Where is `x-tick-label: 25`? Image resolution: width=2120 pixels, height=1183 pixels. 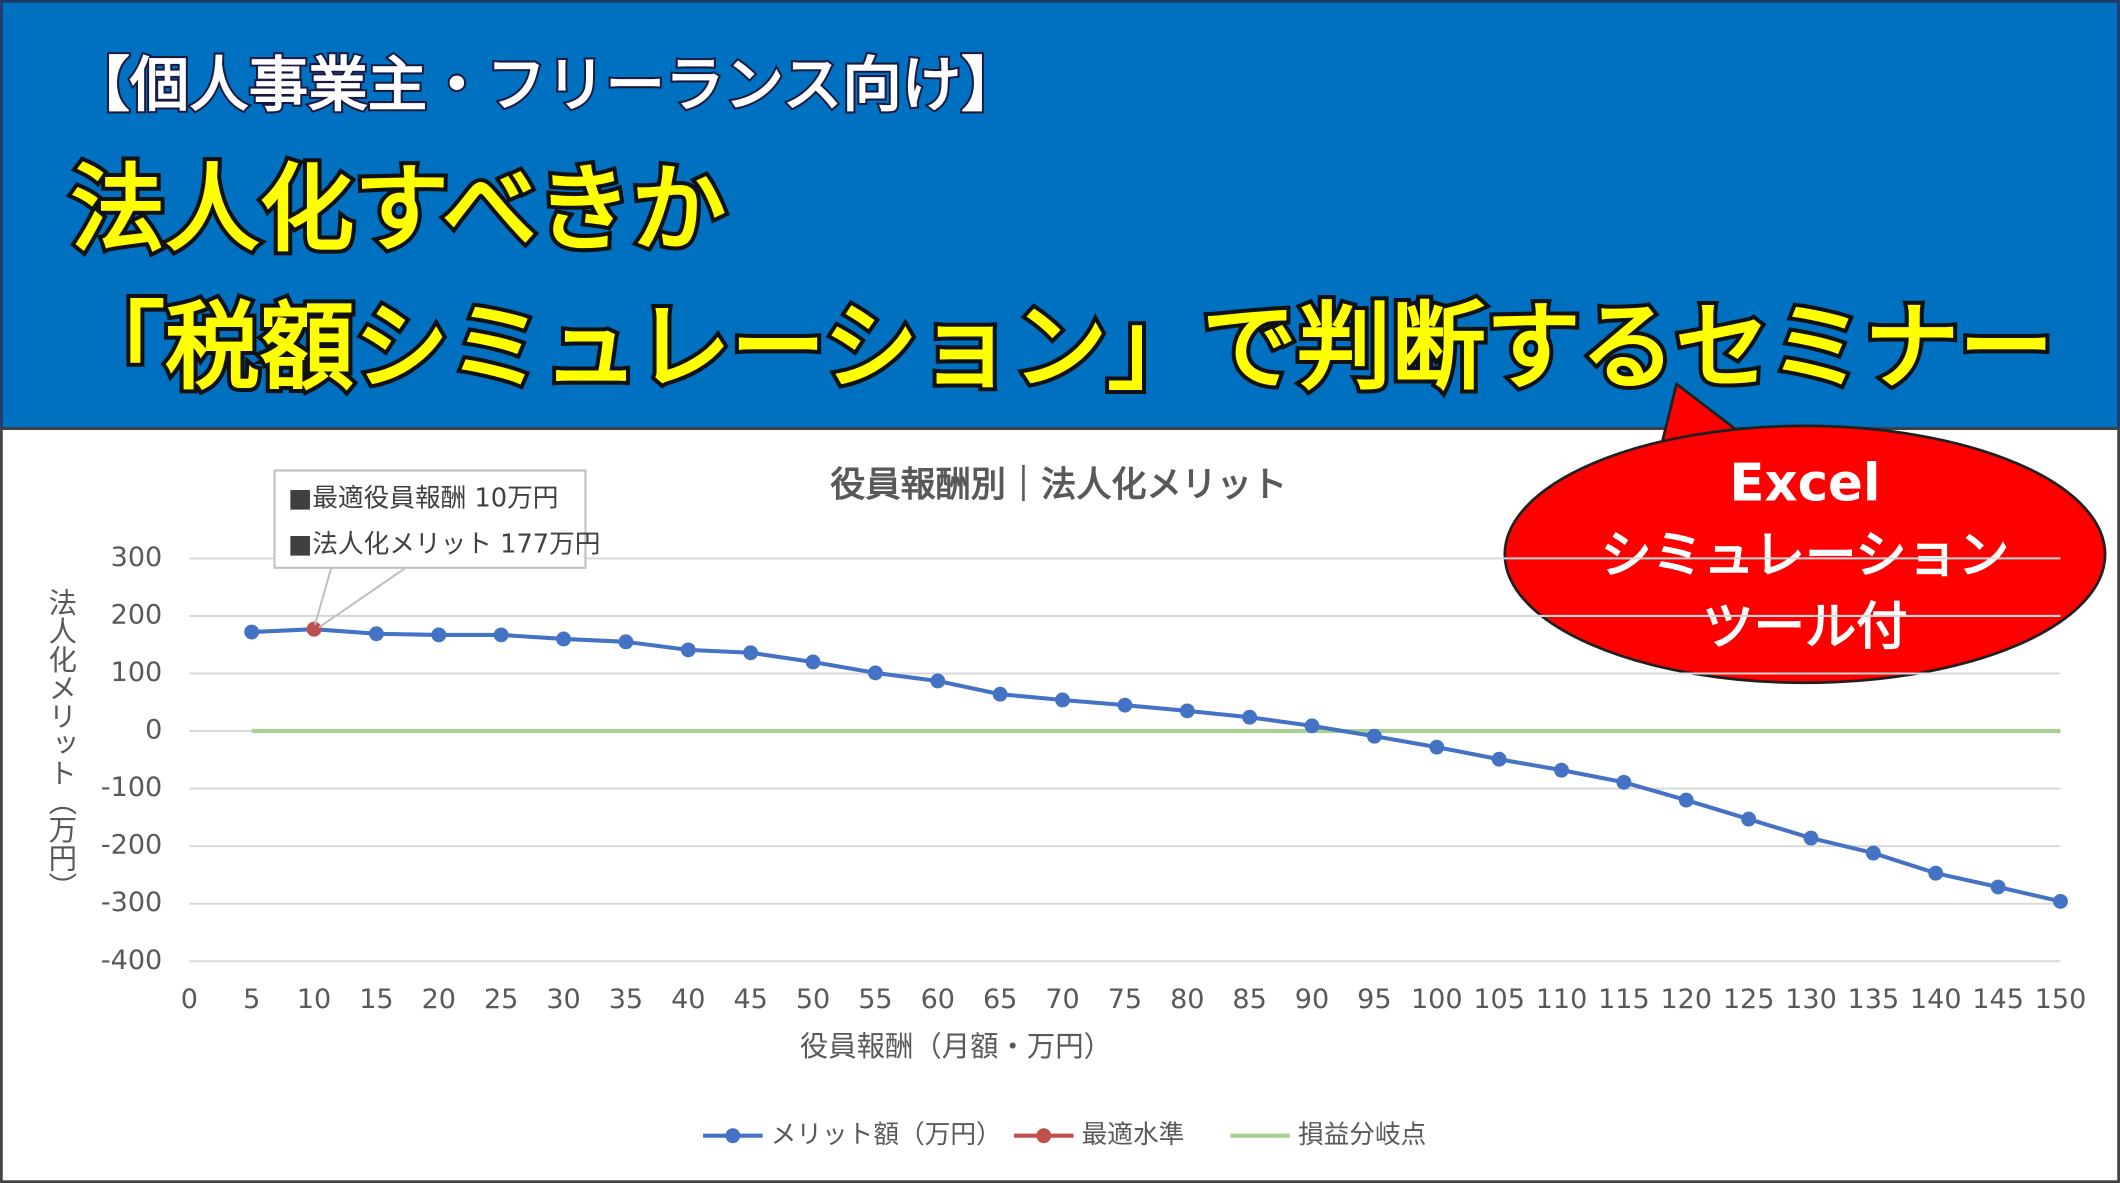
x-tick-label: 25 is located at coordinates (501, 999).